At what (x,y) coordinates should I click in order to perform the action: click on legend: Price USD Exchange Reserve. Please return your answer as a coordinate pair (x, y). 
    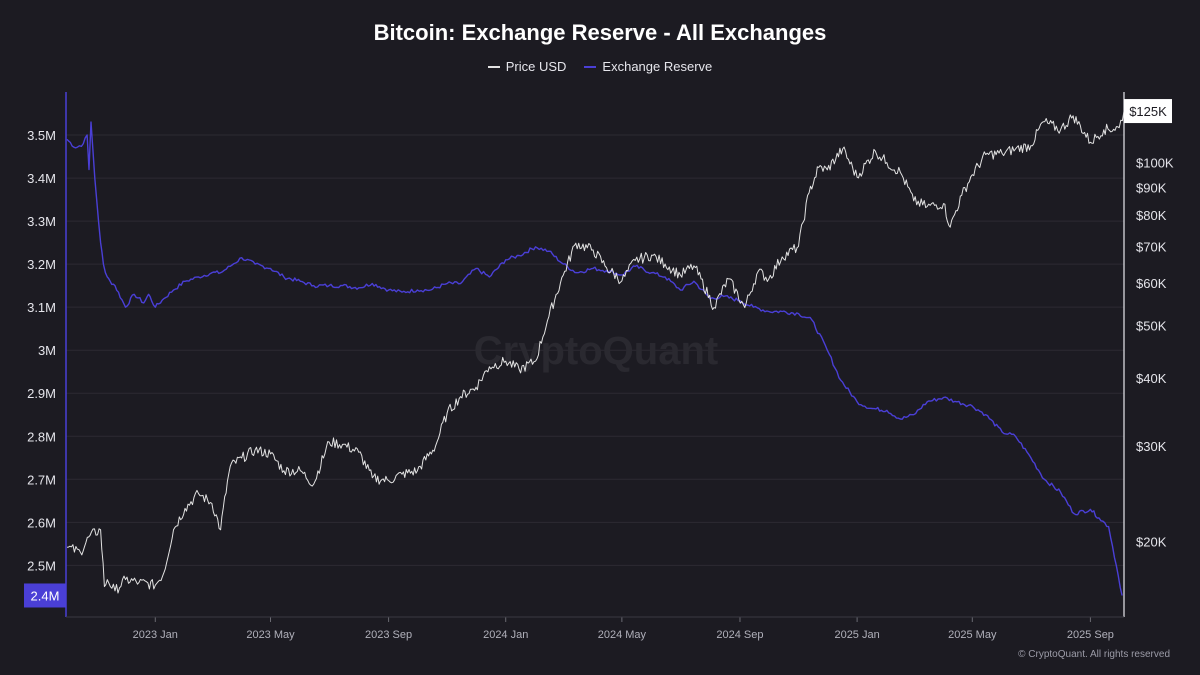
    Looking at the image, I should click on (600, 66).